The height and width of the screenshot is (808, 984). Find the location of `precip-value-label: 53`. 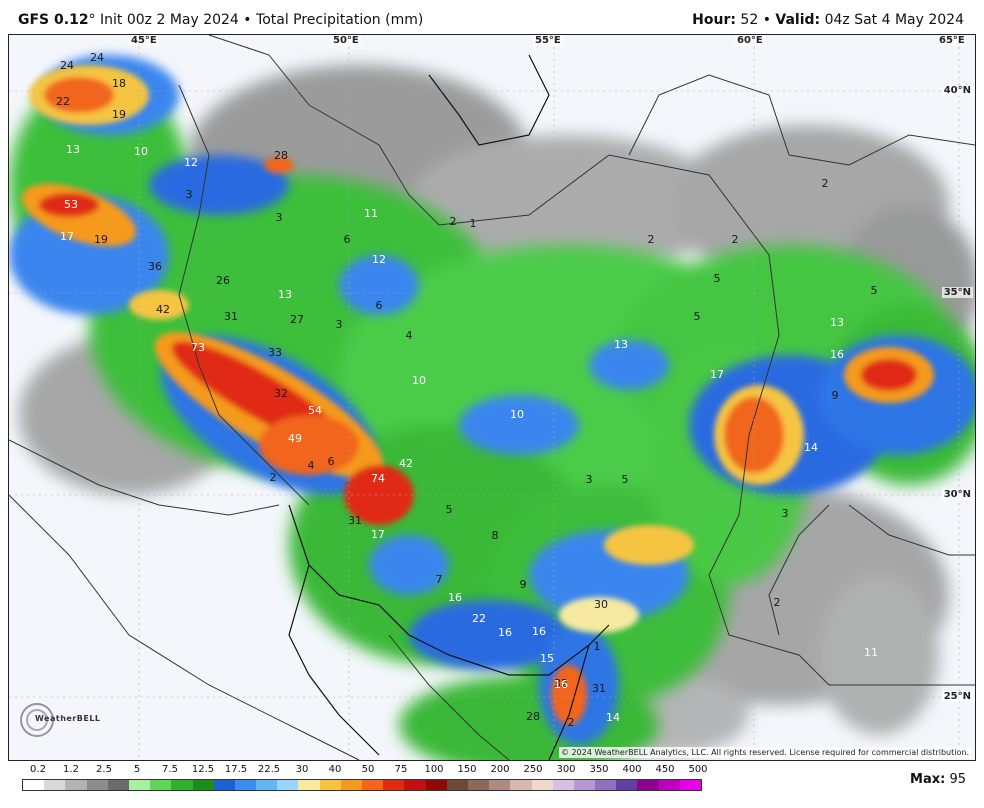

precip-value-label: 53 is located at coordinates (71, 204).